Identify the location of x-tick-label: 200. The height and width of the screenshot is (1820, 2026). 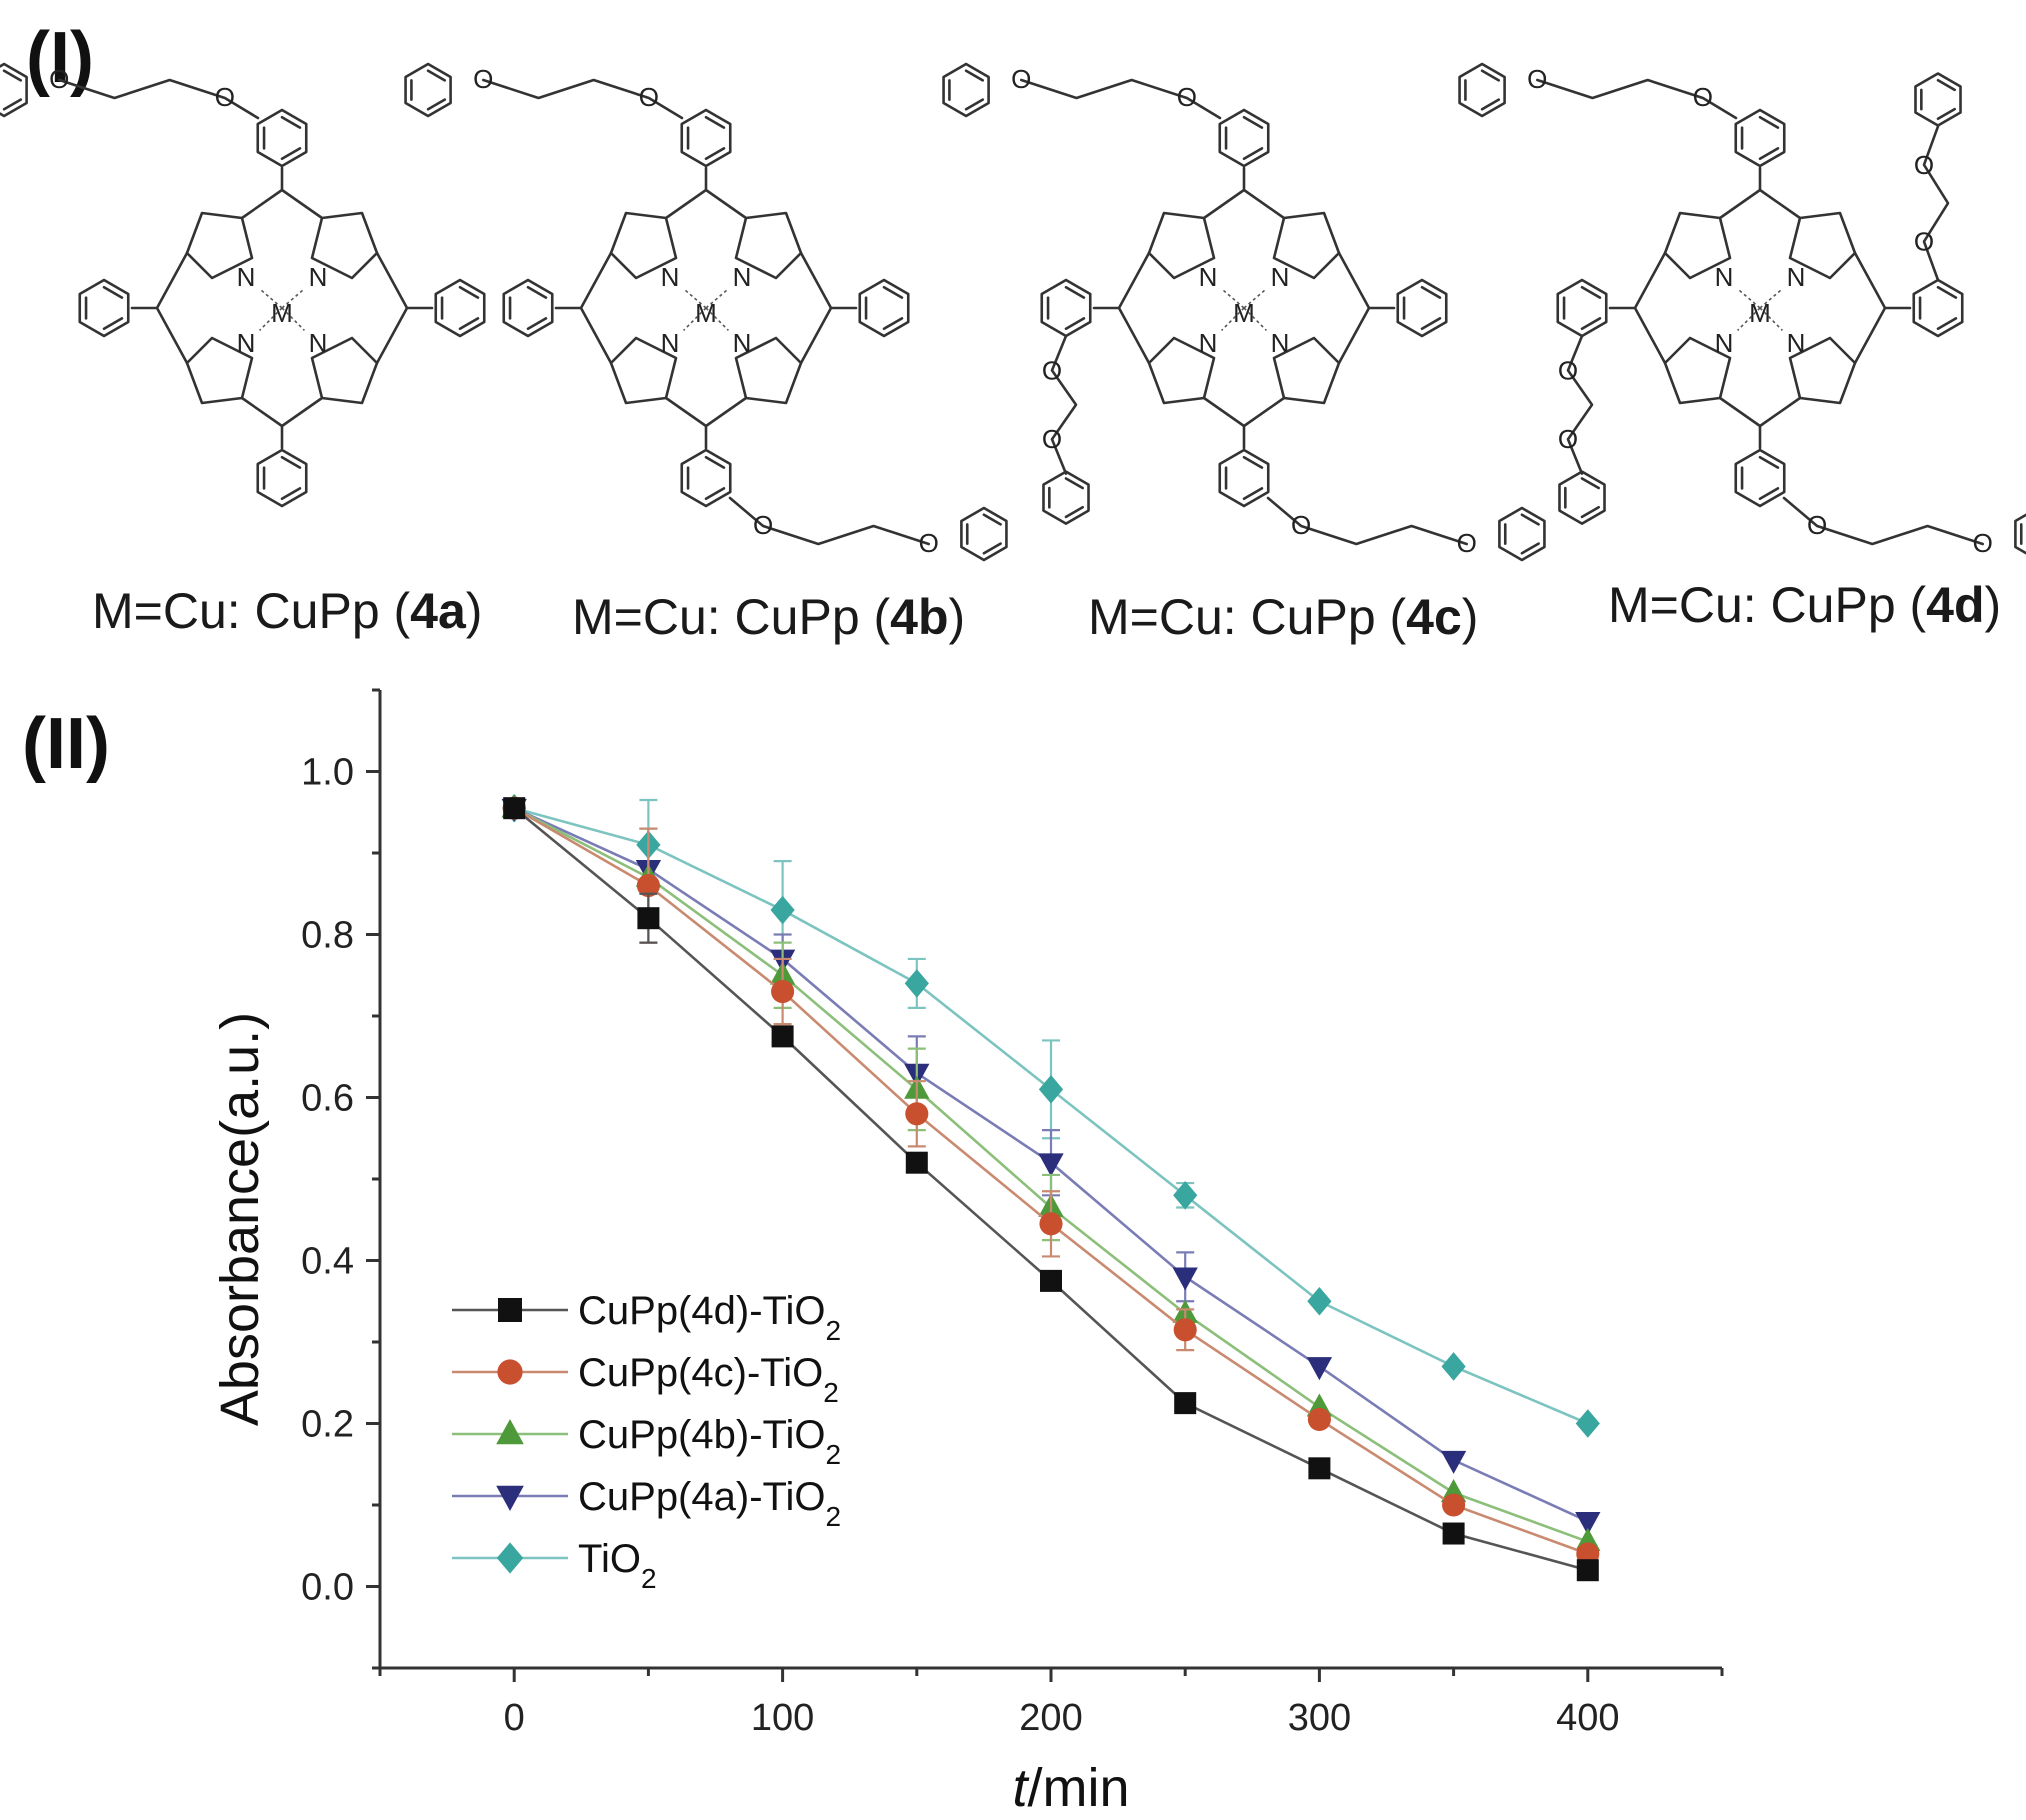
(1050, 1718).